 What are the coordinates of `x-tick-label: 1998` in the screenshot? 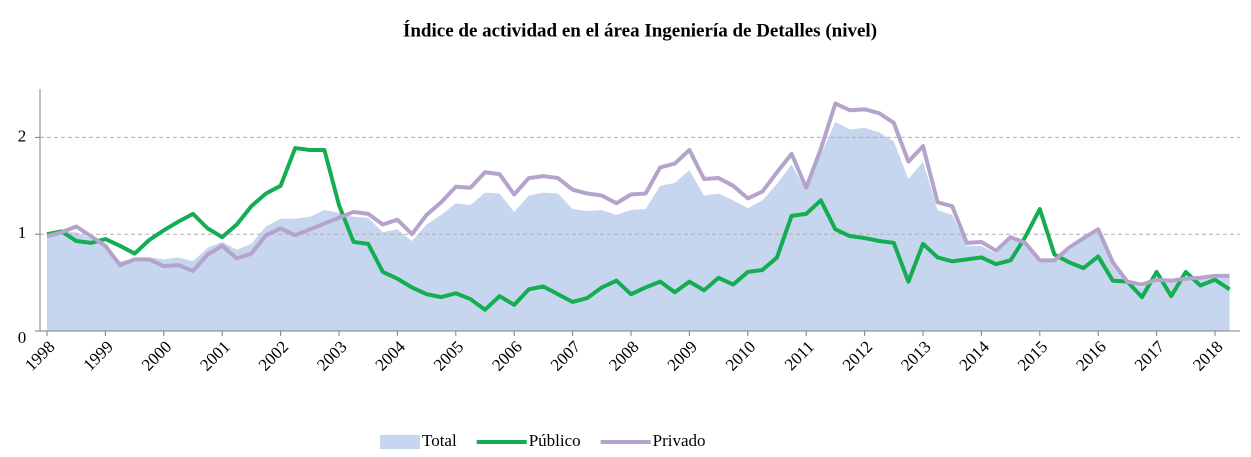 It's located at (39, 355).